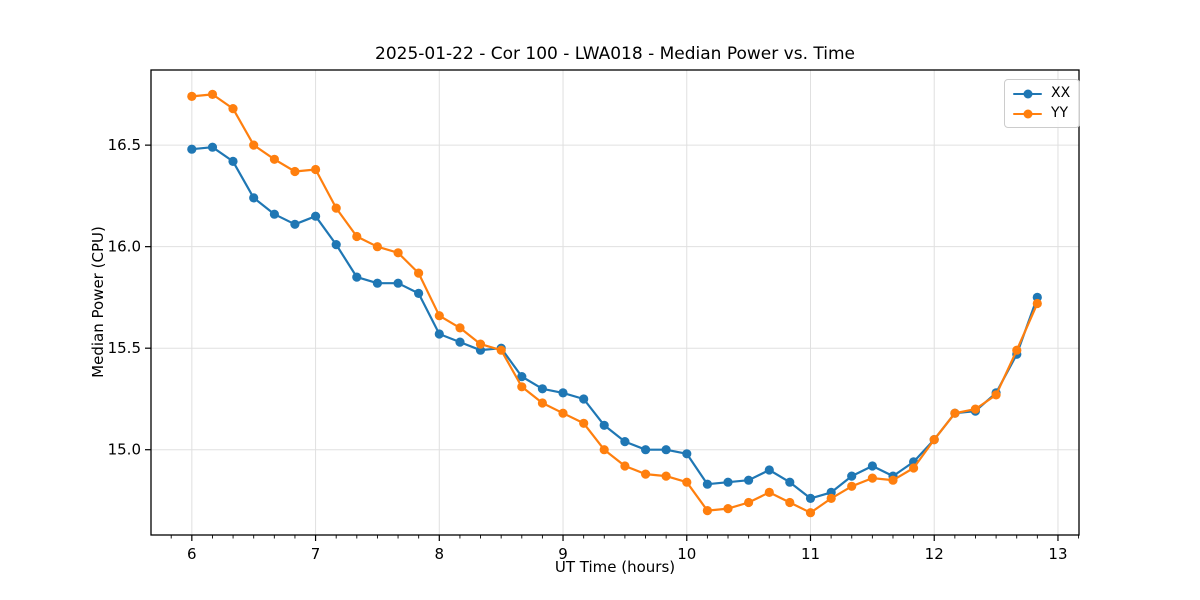 This screenshot has height=600, width=1200. Describe the element at coordinates (810, 554) in the screenshot. I see `x-tick-label: 11` at that location.